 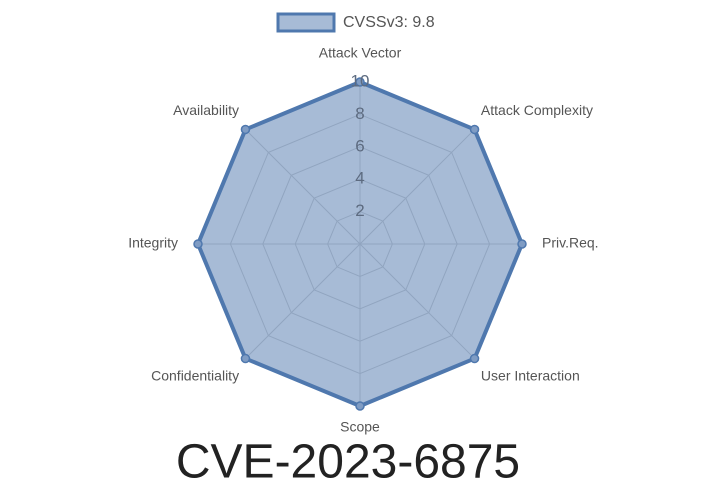 I want to click on legend-swatch, so click(x=306, y=22).